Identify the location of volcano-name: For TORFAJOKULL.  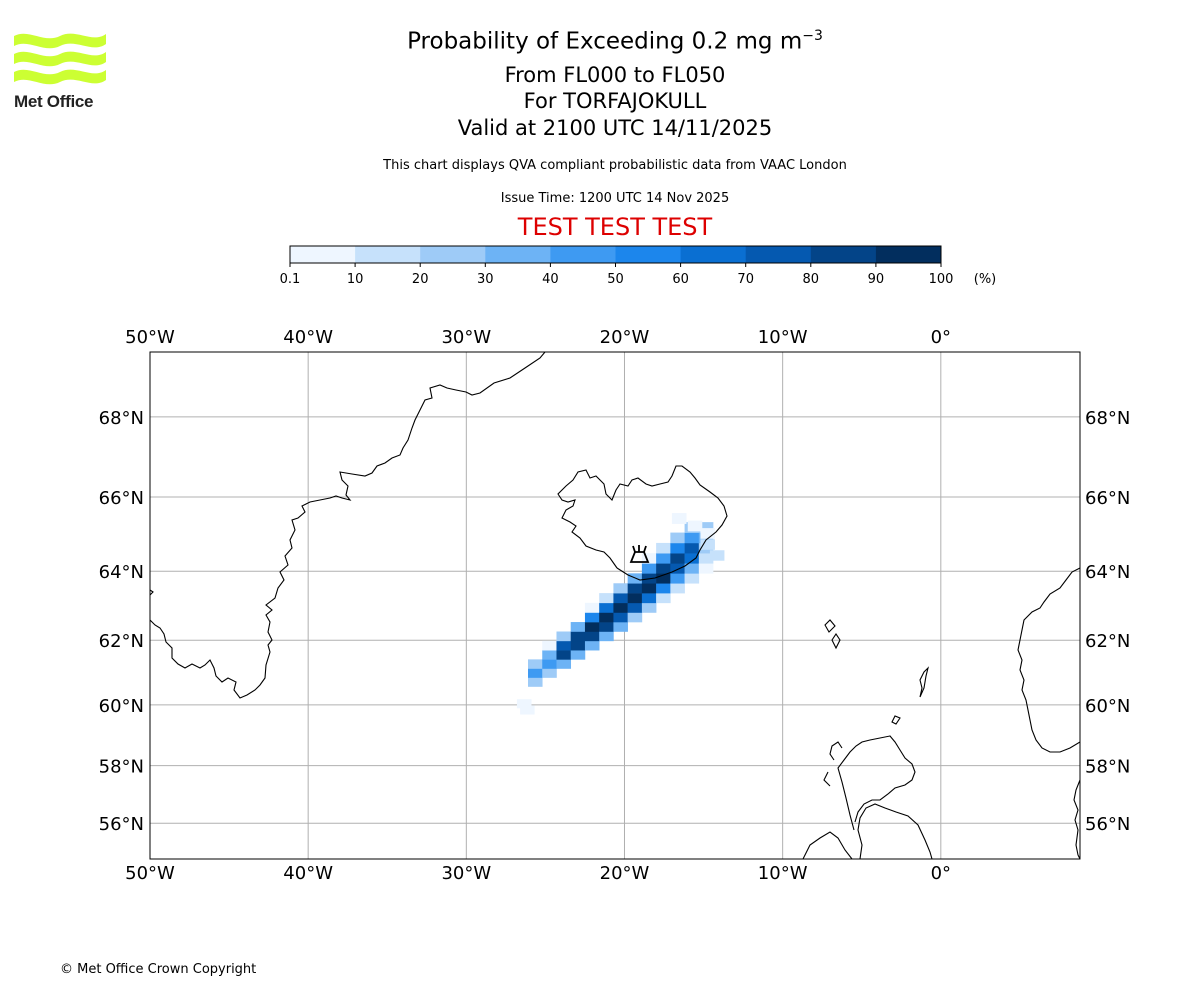
(615, 101).